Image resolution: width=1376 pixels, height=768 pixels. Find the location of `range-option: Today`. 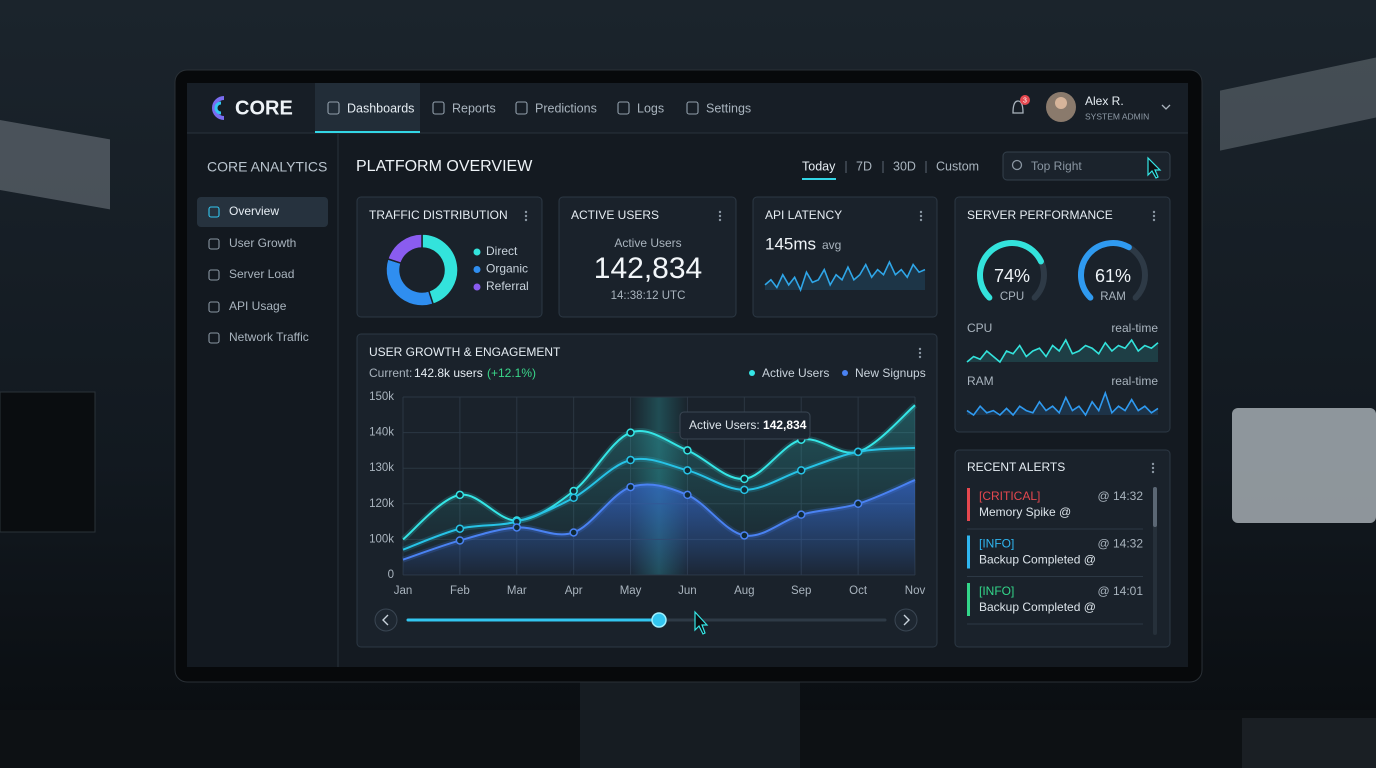

range-option: Today is located at coordinates (819, 166).